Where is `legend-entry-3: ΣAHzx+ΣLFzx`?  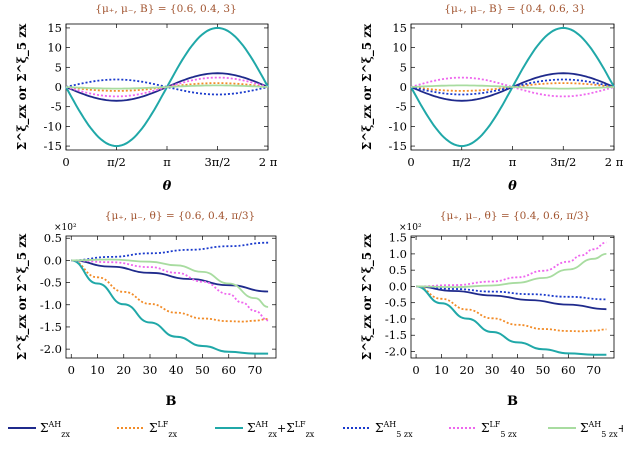 legend-entry-3: ΣAHzx+ΣLFzx is located at coordinates (265, 429).